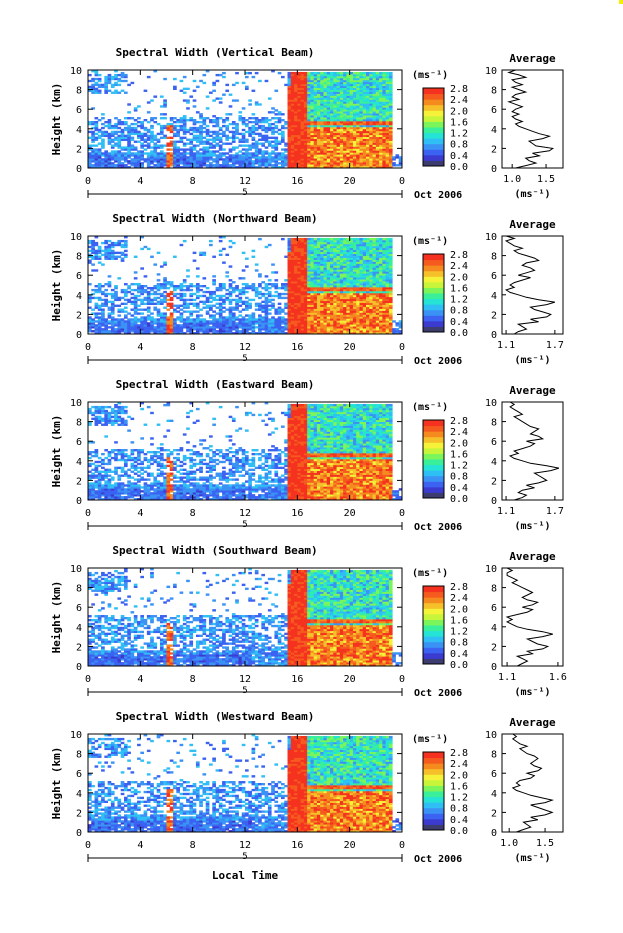 This screenshot has width=623, height=933. What do you see at coordinates (297, 181) in the screenshot?
I see `x-tick-label: 16` at bounding box center [297, 181].